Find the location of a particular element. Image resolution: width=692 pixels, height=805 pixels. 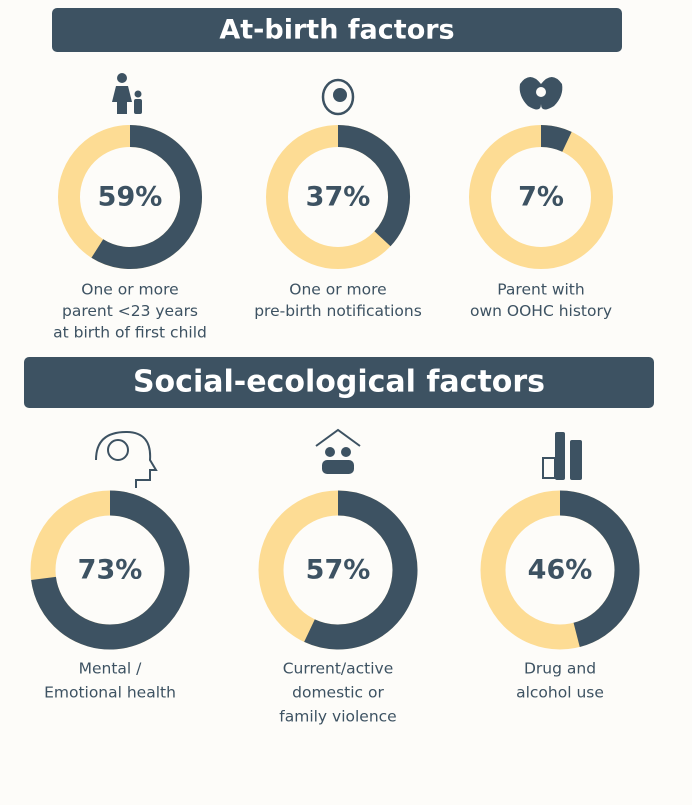

chart-label: own OOHC history is located at coordinates (541, 311).